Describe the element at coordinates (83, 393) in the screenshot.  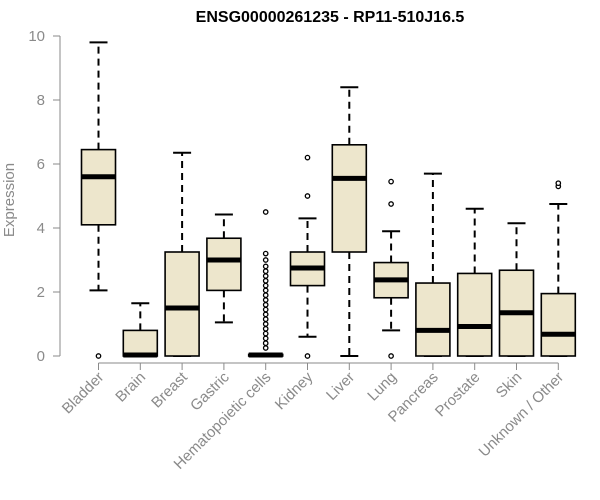
I see `x-tick-label: Bladder` at that location.